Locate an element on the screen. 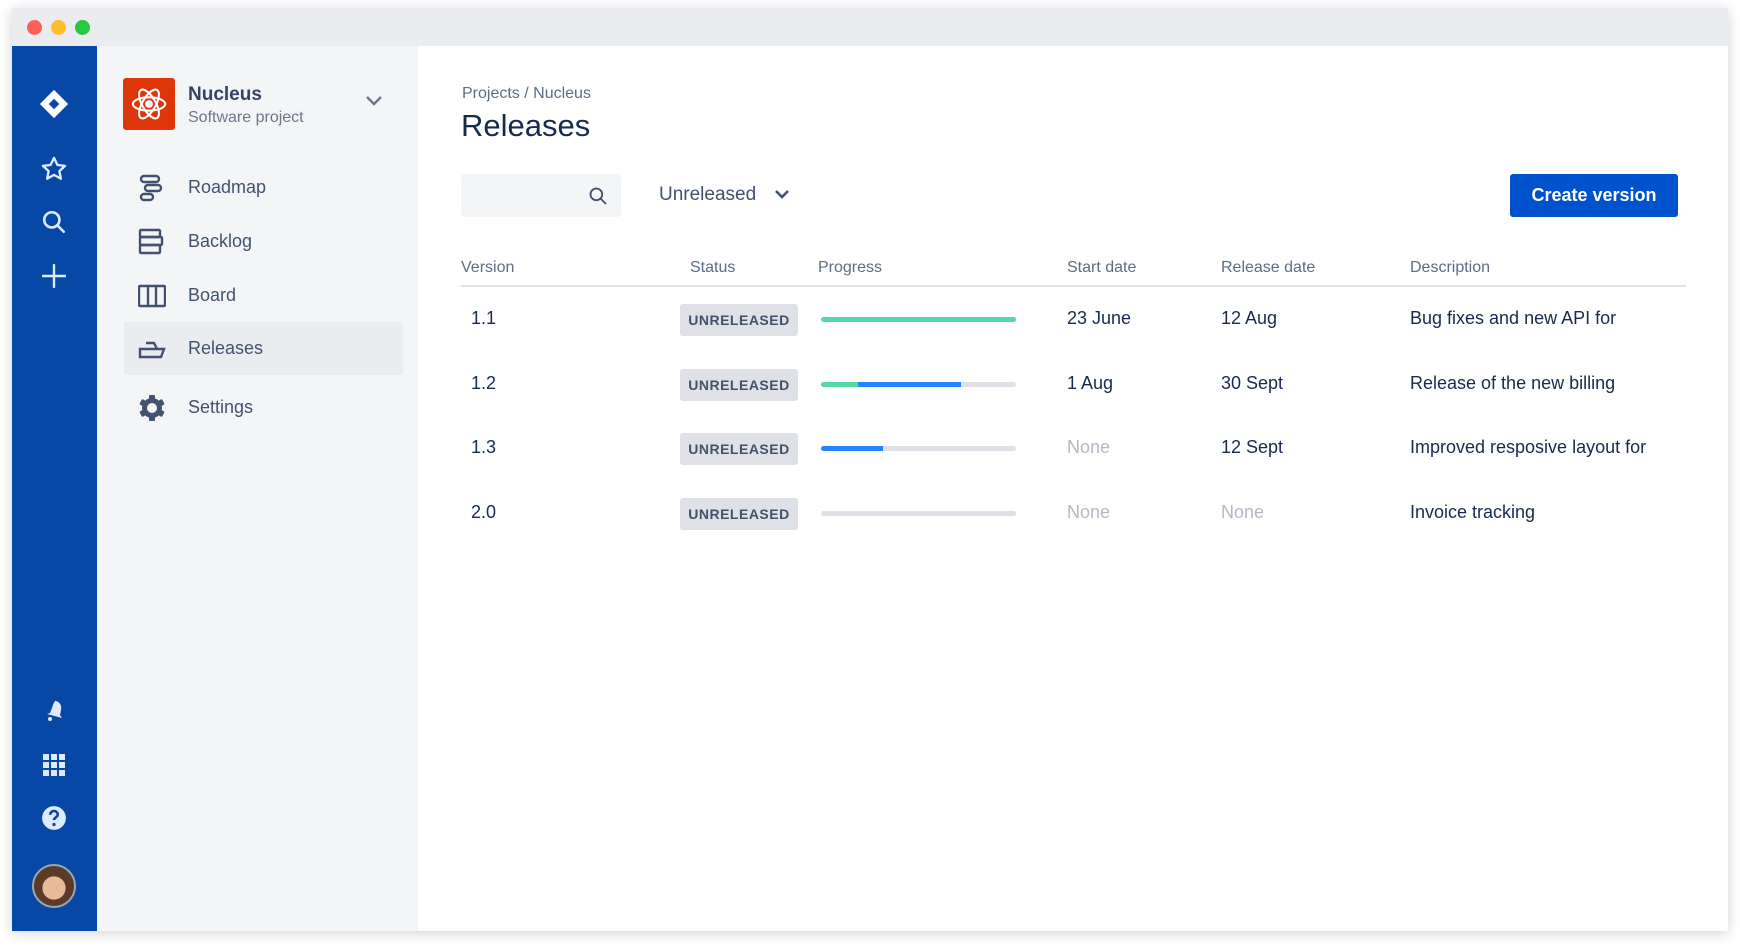  board-icon is located at coordinates (152, 296).